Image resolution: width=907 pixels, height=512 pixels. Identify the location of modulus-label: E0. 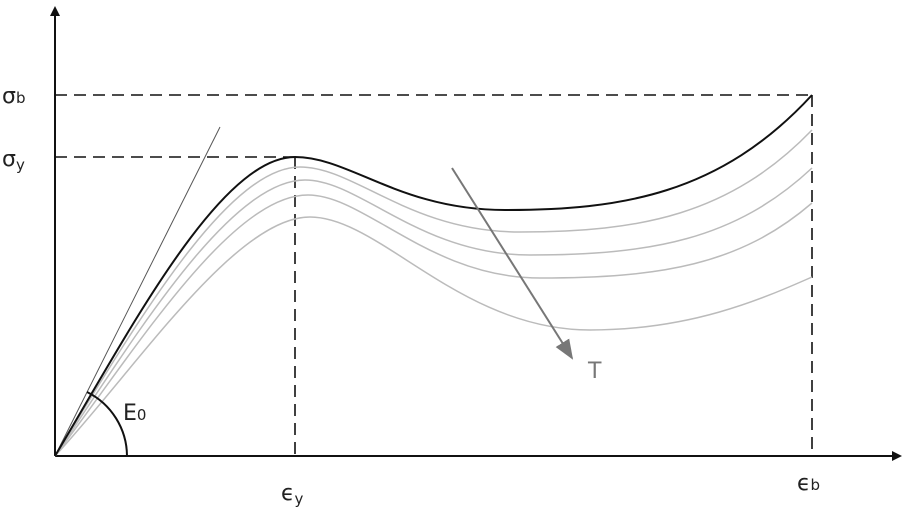
(134, 413).